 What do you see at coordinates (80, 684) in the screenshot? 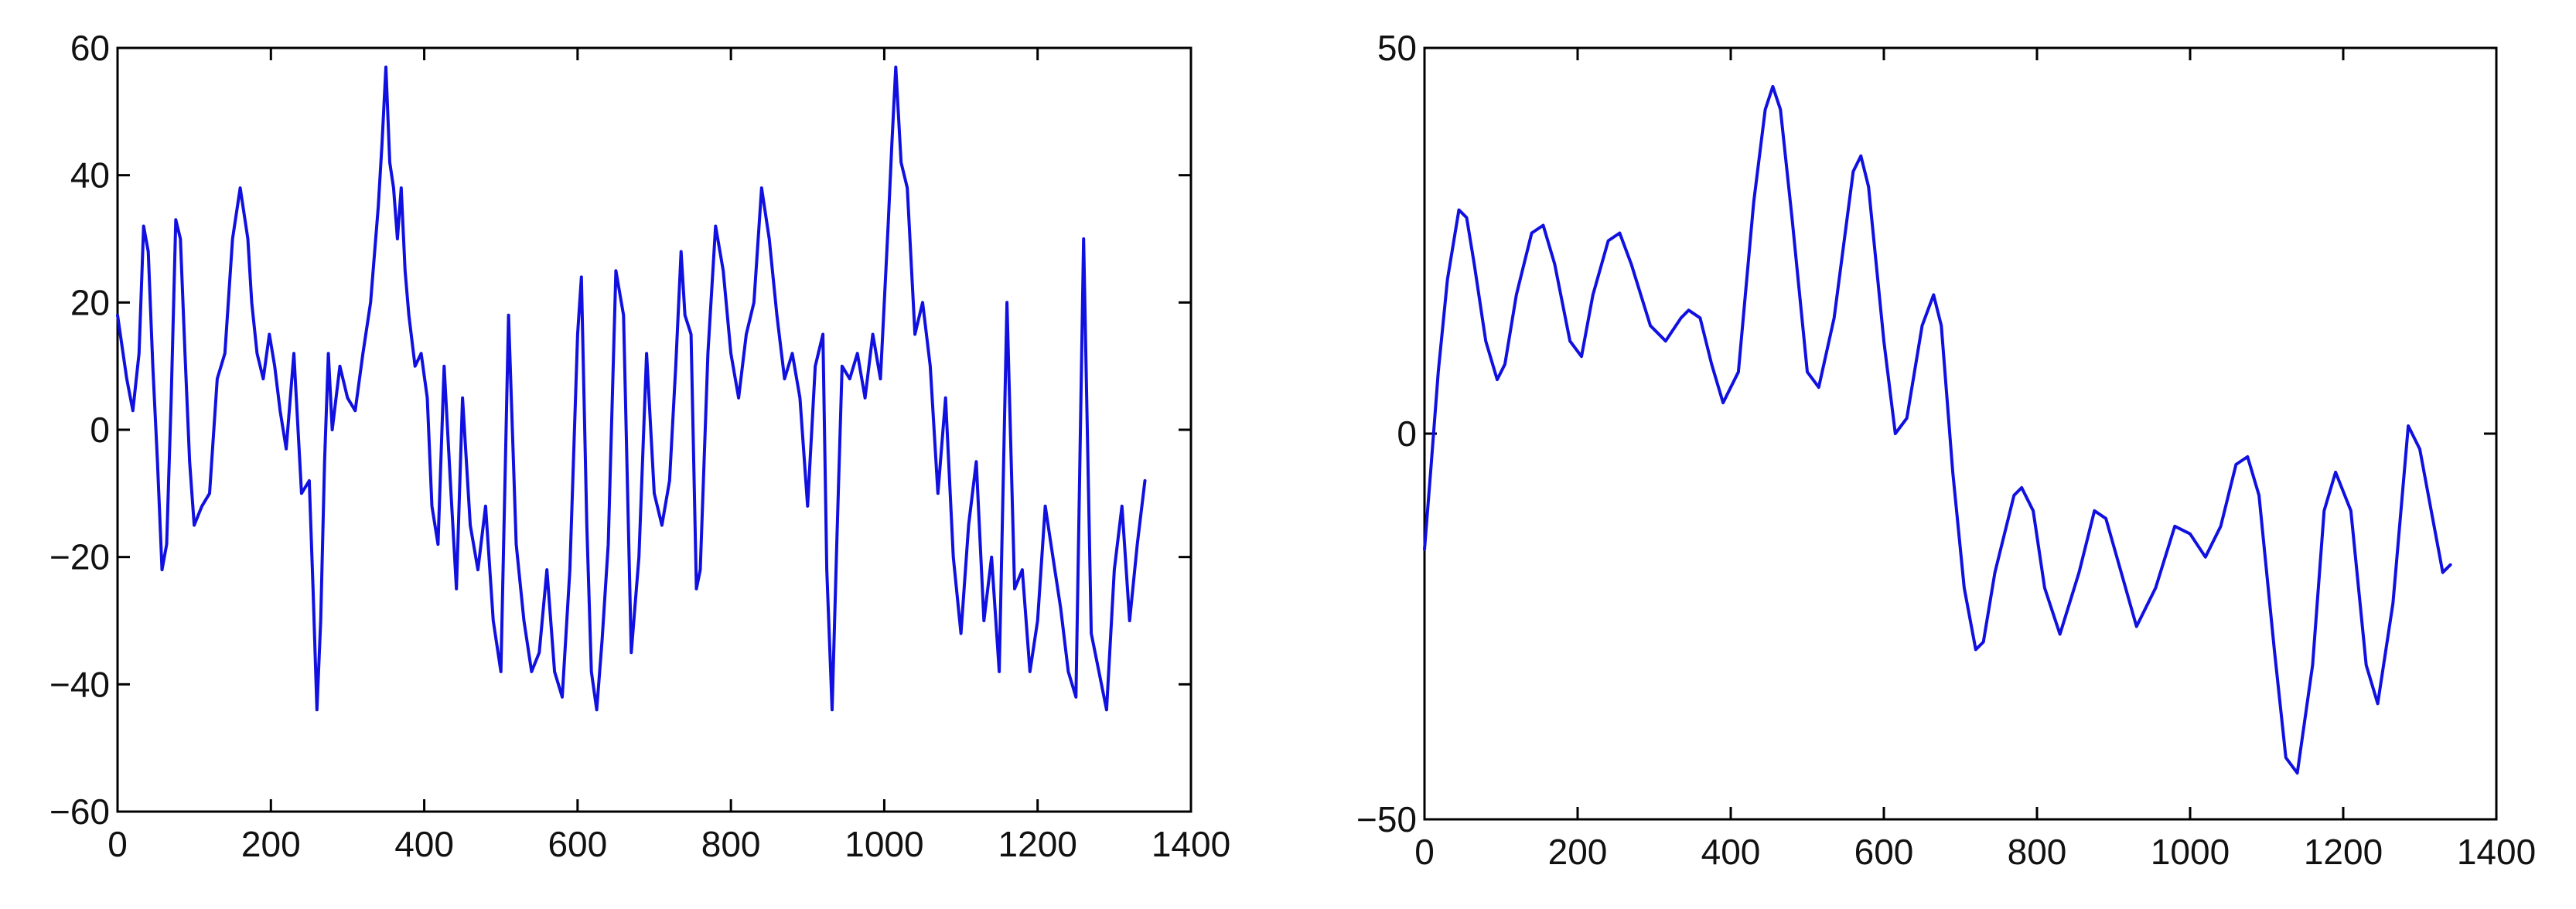
I see `y-tick-label: −40` at bounding box center [80, 684].